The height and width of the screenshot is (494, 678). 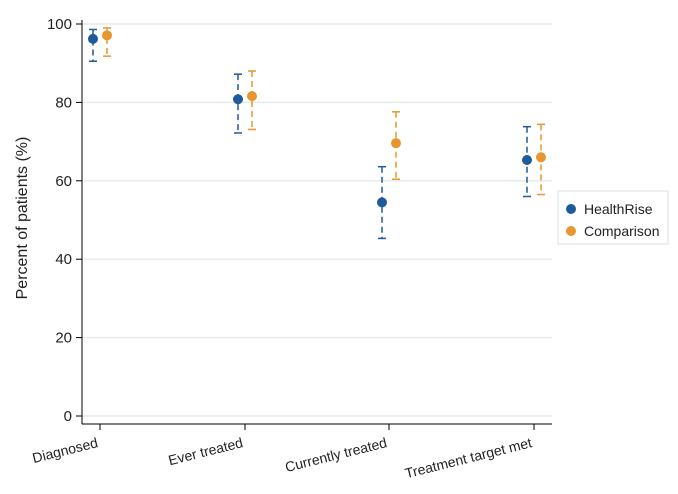 I want to click on y-axis-title: Percent of patients (%), so click(x=22, y=218).